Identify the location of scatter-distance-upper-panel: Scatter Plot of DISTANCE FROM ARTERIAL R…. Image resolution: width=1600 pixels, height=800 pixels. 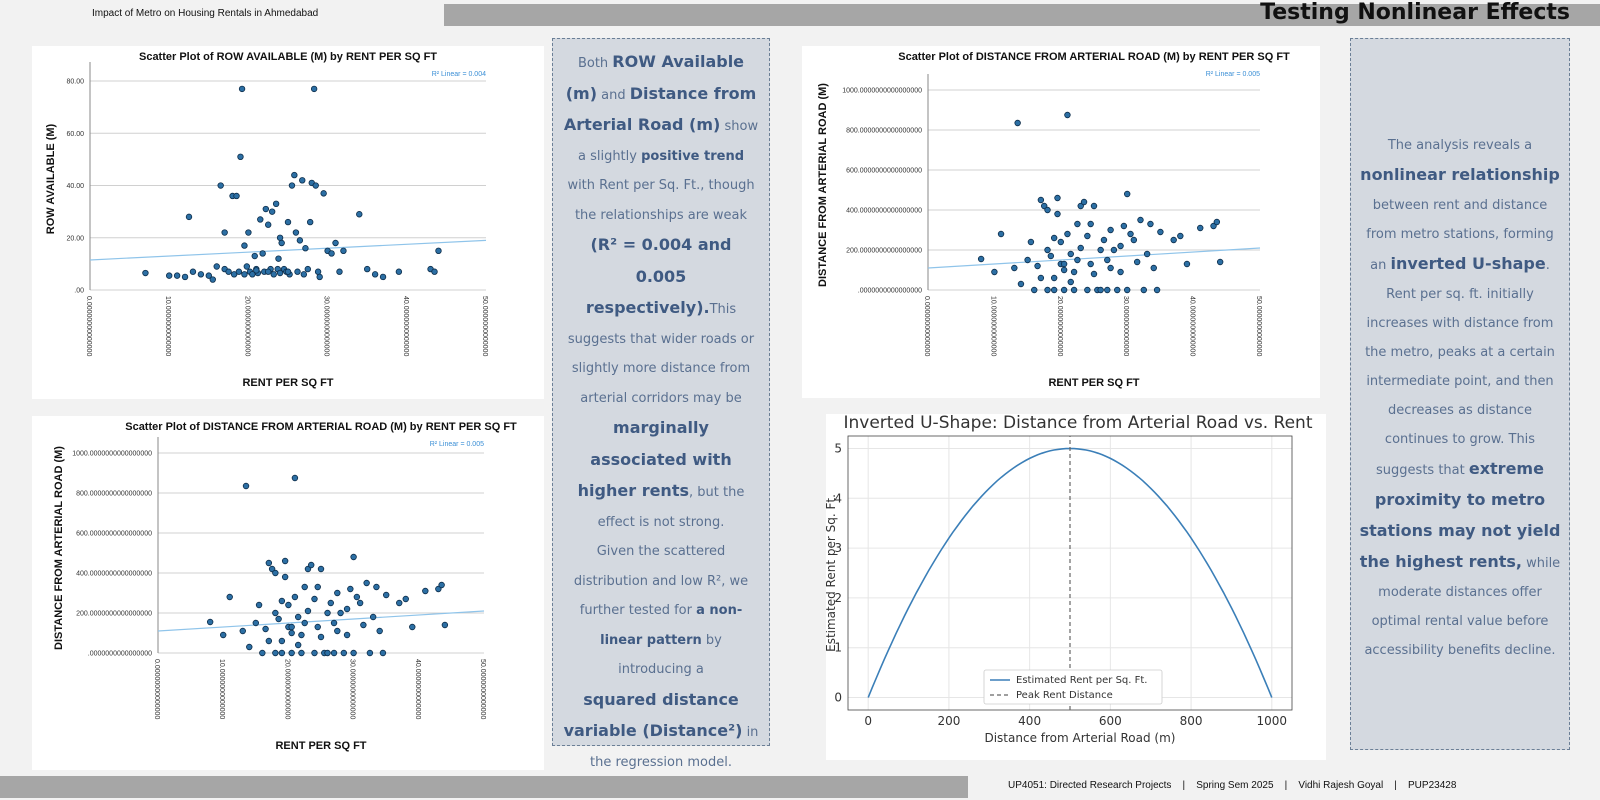
(1061, 222).